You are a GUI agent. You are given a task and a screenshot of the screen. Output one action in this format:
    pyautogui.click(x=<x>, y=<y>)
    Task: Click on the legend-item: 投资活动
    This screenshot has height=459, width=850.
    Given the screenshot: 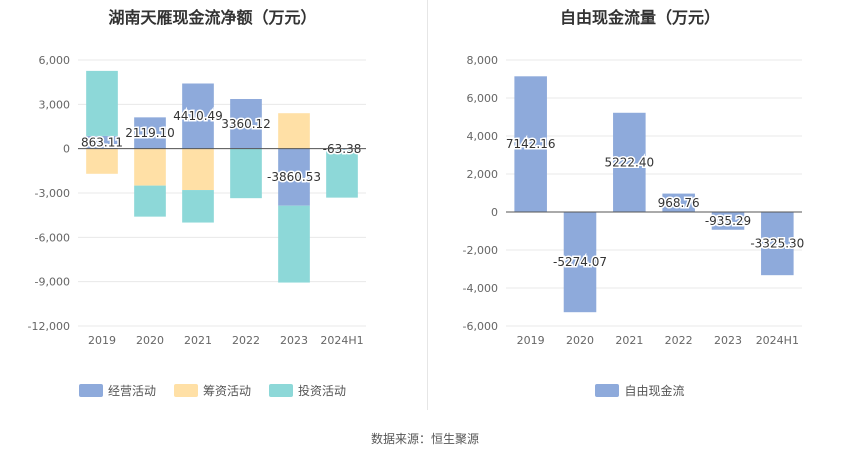 What is the action you would take?
    pyautogui.click(x=307, y=390)
    